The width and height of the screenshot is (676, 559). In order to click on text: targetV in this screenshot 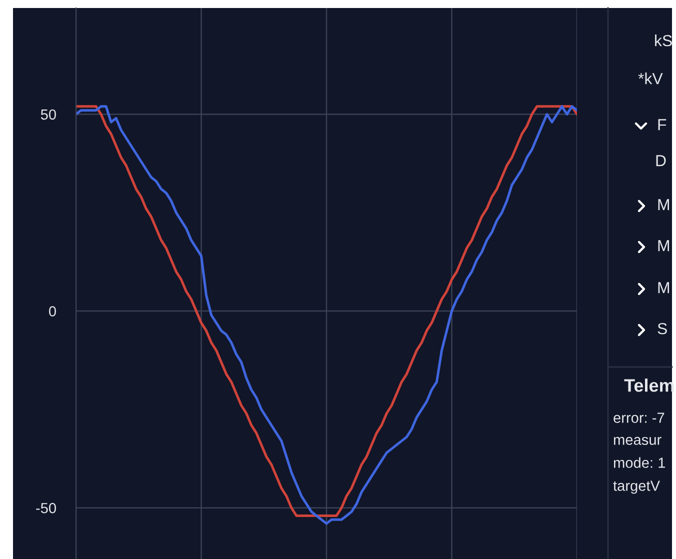, I will do `click(636, 487)`.